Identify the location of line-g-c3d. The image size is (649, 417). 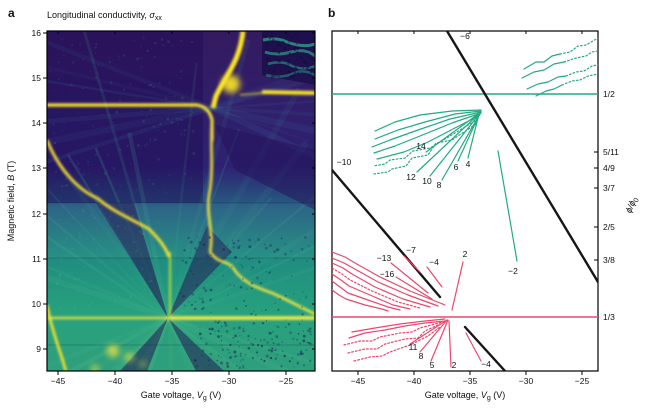
(581, 70).